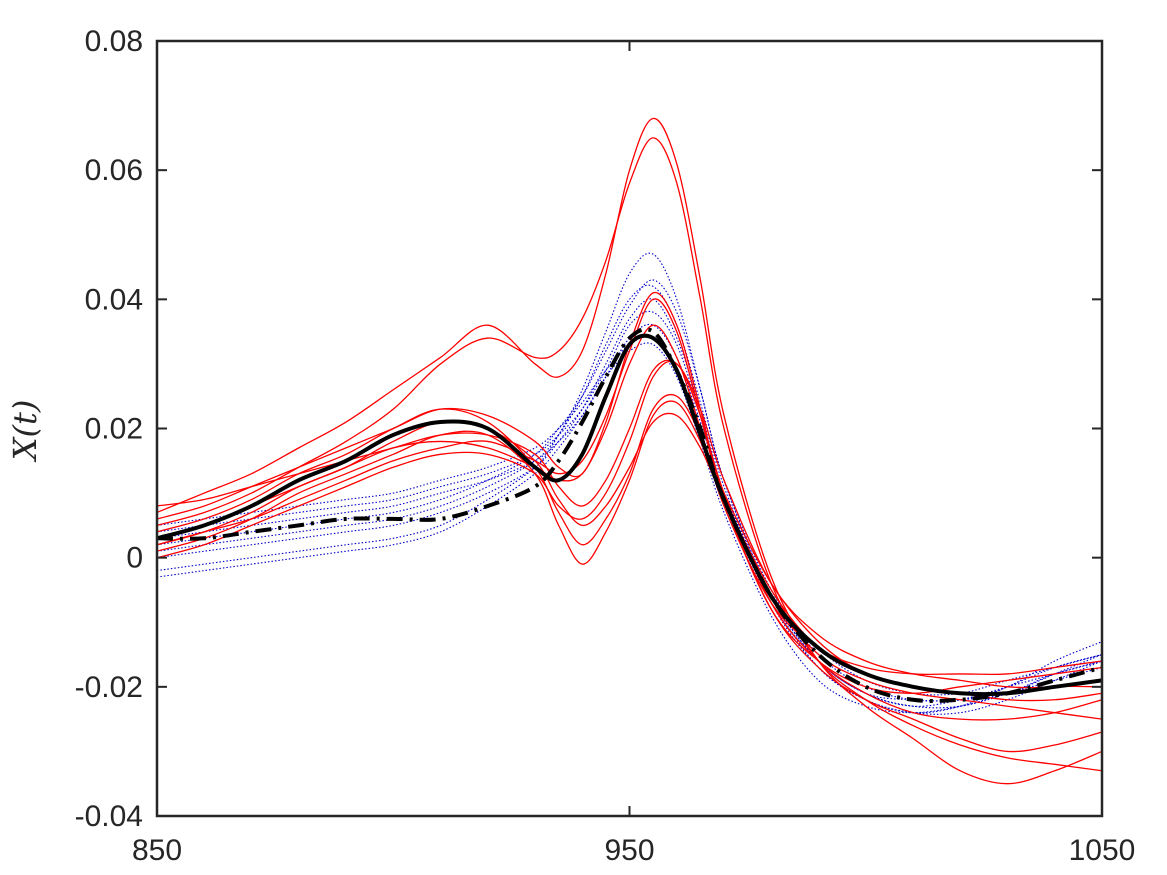  I want to click on y-tick-label: -0.04, so click(109, 816).